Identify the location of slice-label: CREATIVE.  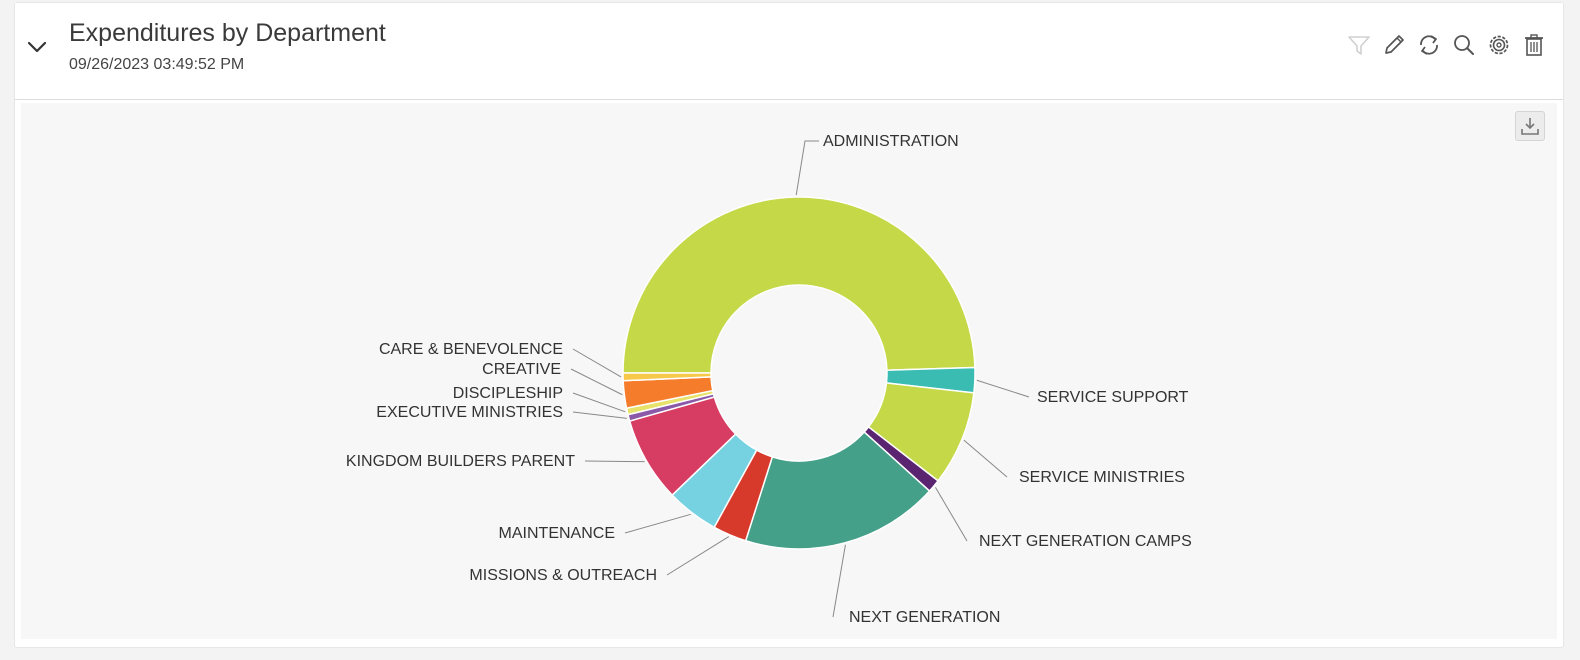
(521, 369).